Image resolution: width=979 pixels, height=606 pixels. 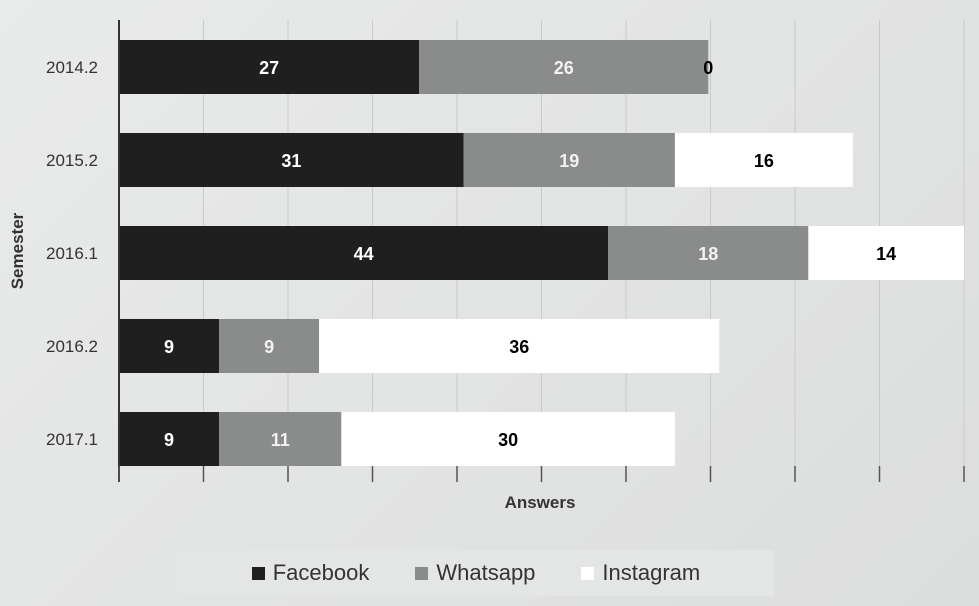 I want to click on legend-label: Whatsapp, so click(x=486, y=572).